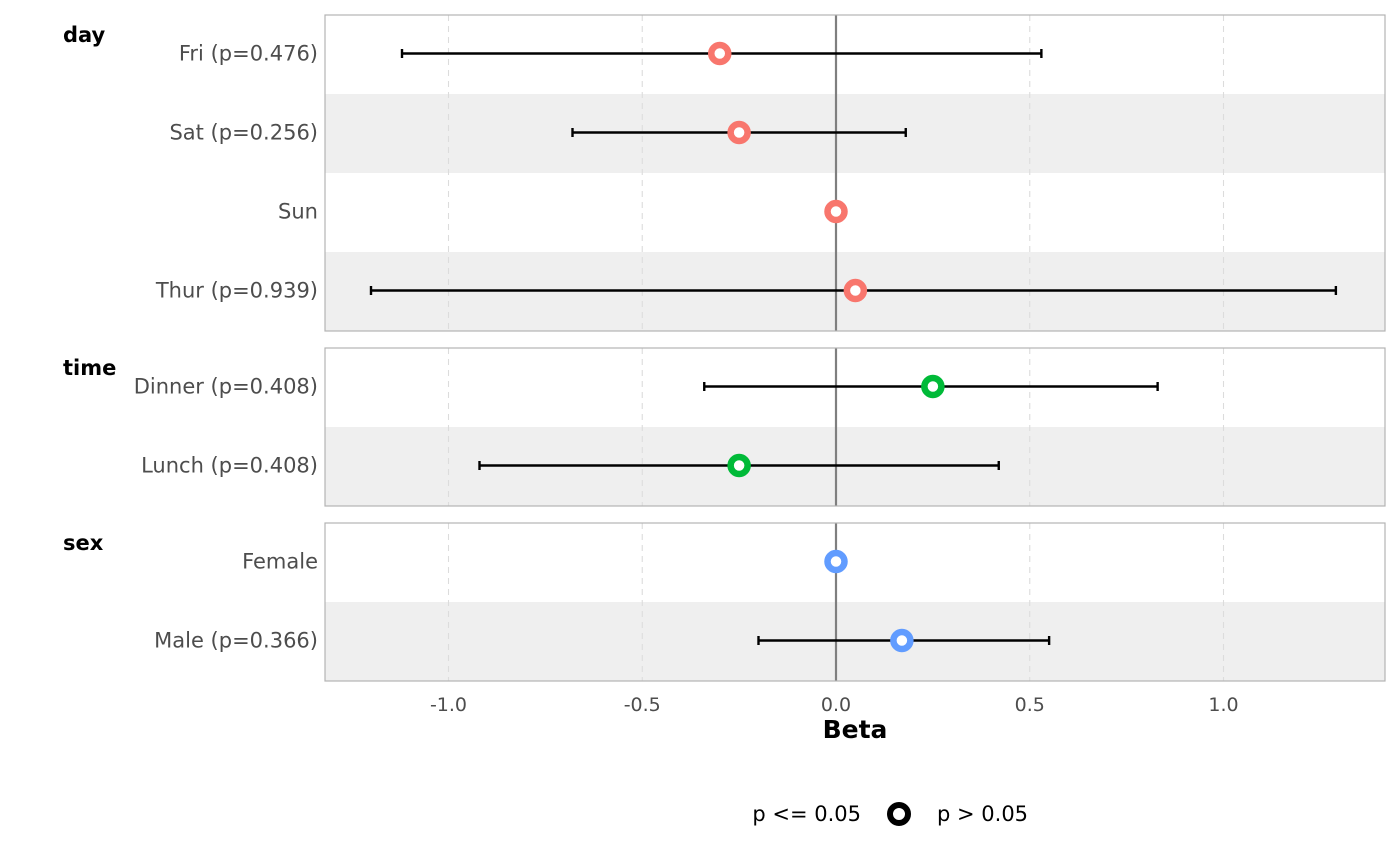 This screenshot has width=1400, height=866. Describe the element at coordinates (243, 133) in the screenshot. I see `row-label: Sat (p=0.256)` at that location.